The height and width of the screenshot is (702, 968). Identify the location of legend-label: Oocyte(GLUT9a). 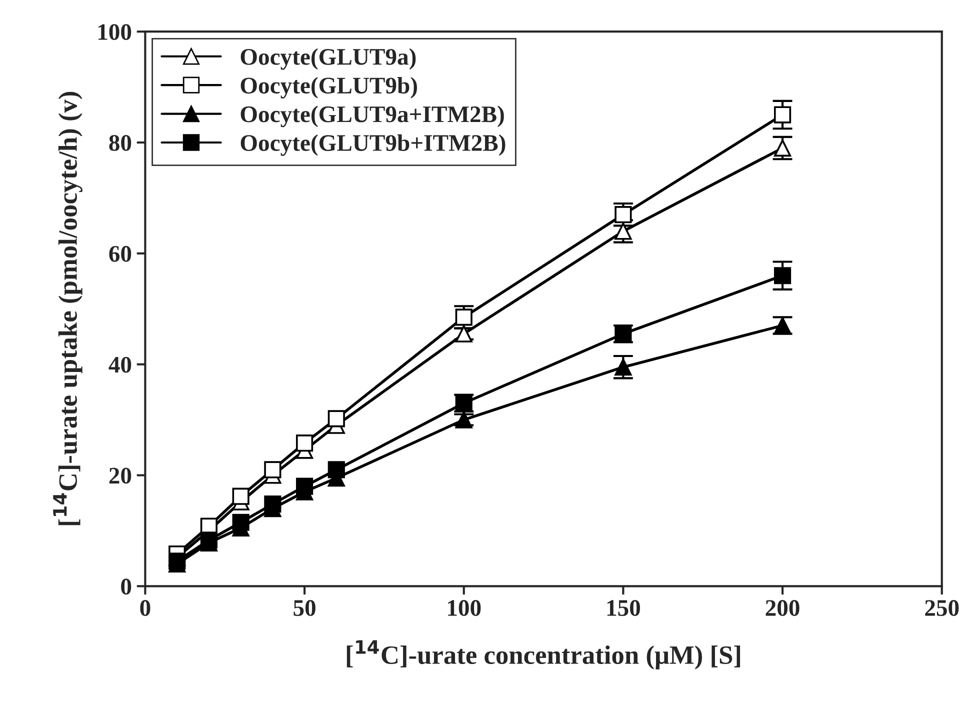
(328, 59).